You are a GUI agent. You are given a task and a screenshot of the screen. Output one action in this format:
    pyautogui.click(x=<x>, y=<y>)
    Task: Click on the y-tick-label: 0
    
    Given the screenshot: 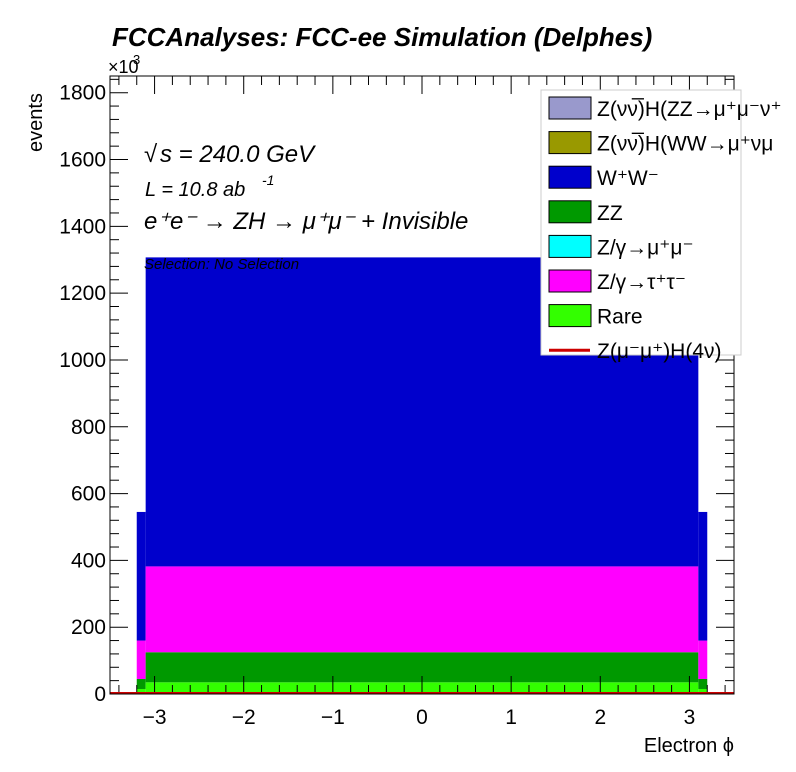 What is the action you would take?
    pyautogui.click(x=100, y=694)
    